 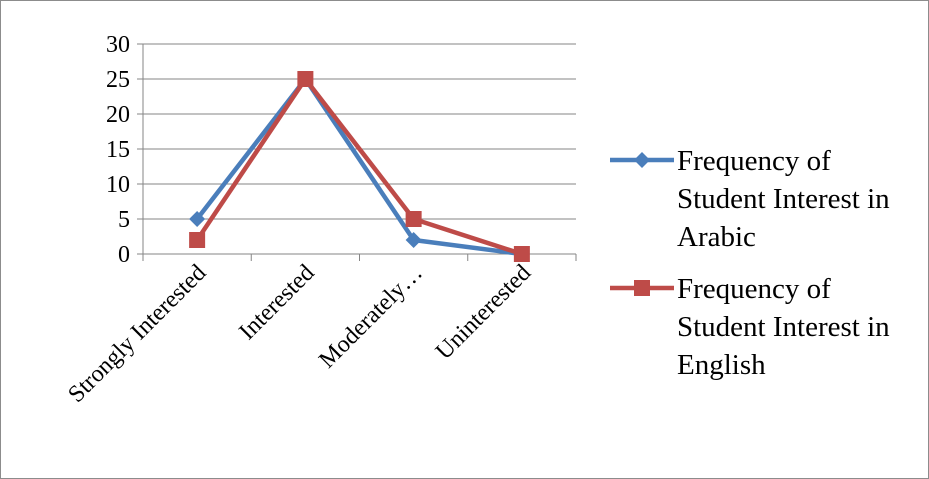 I want to click on y-tick-label: 15, so click(x=118, y=150).